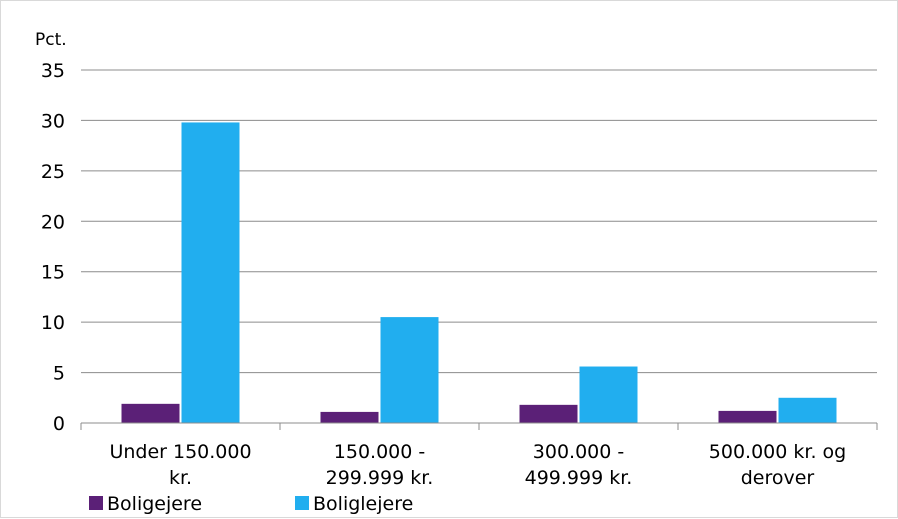  What do you see at coordinates (53, 172) in the screenshot?
I see `y-tick-label: 25` at bounding box center [53, 172].